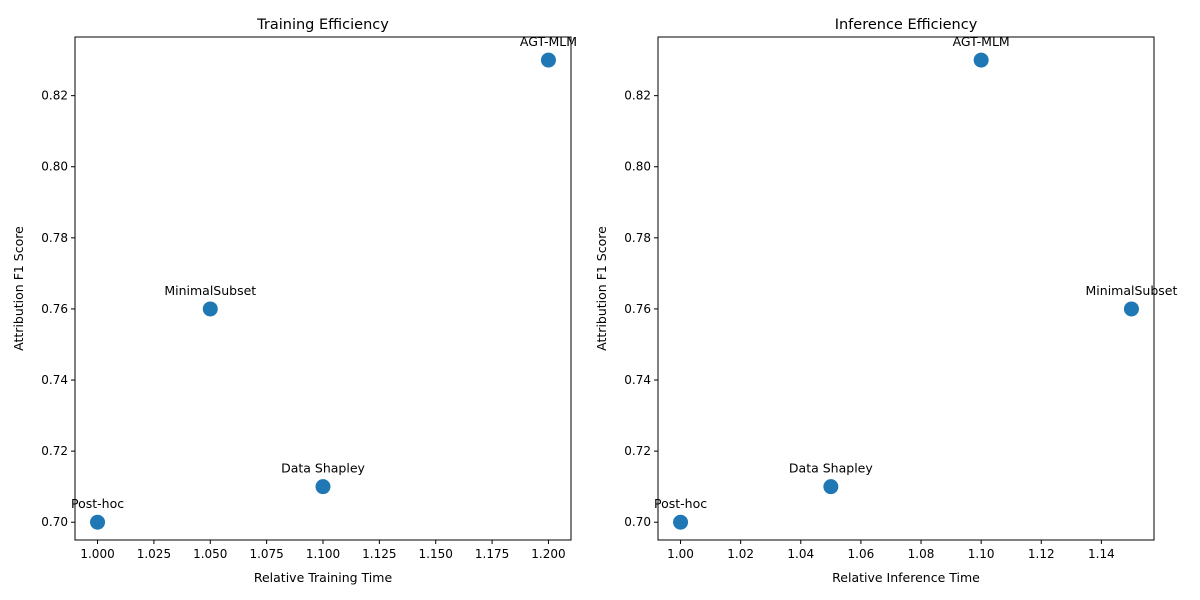 This screenshot has width=1200, height=600. Describe the element at coordinates (548, 554) in the screenshot. I see `x-tick-label: 1.200` at that location.